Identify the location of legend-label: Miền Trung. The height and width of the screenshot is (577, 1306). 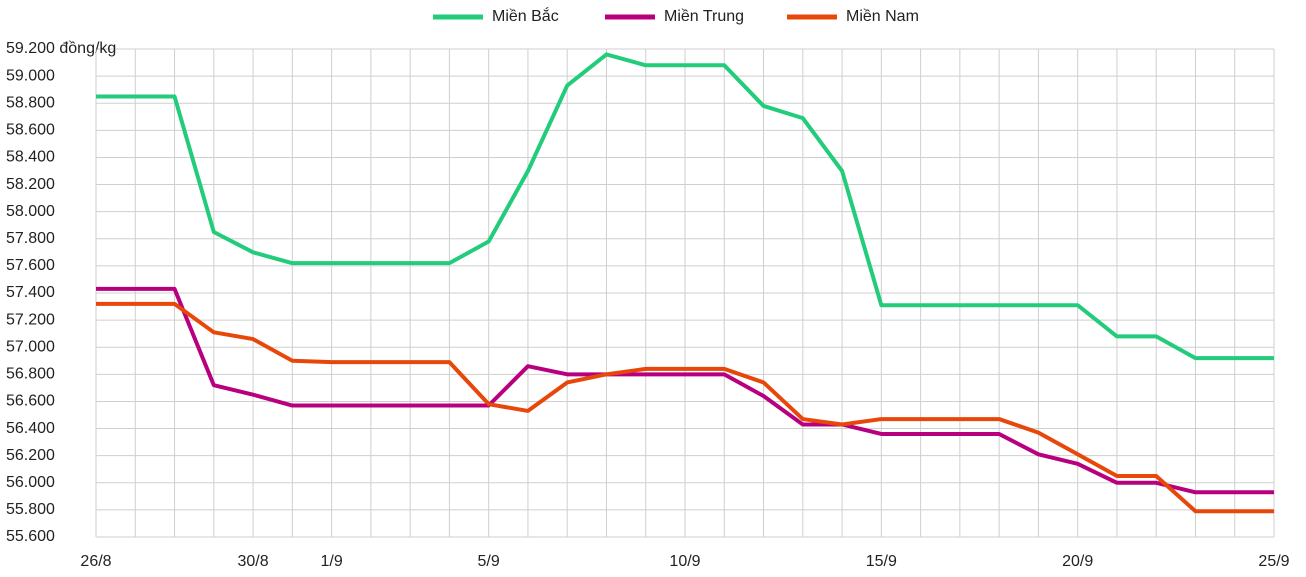
(704, 16).